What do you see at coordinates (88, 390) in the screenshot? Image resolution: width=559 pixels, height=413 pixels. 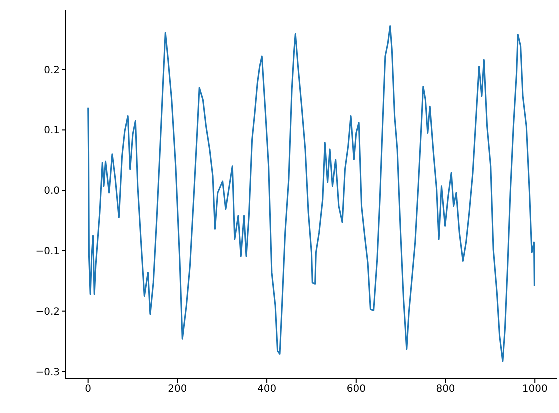 I see `x-tick-label: 0` at bounding box center [88, 390].